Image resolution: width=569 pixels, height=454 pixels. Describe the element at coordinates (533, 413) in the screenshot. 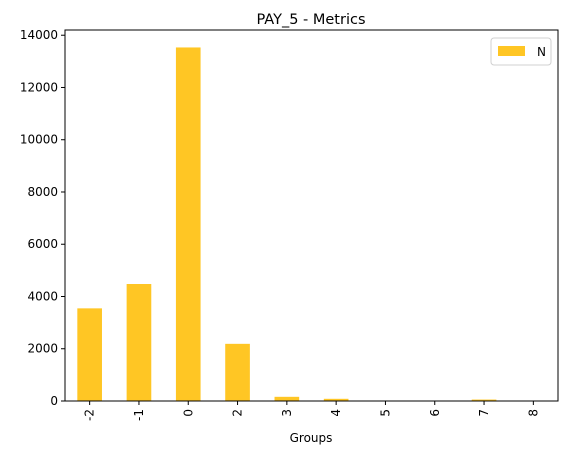

I see `x-tick-label: 8` at that location.